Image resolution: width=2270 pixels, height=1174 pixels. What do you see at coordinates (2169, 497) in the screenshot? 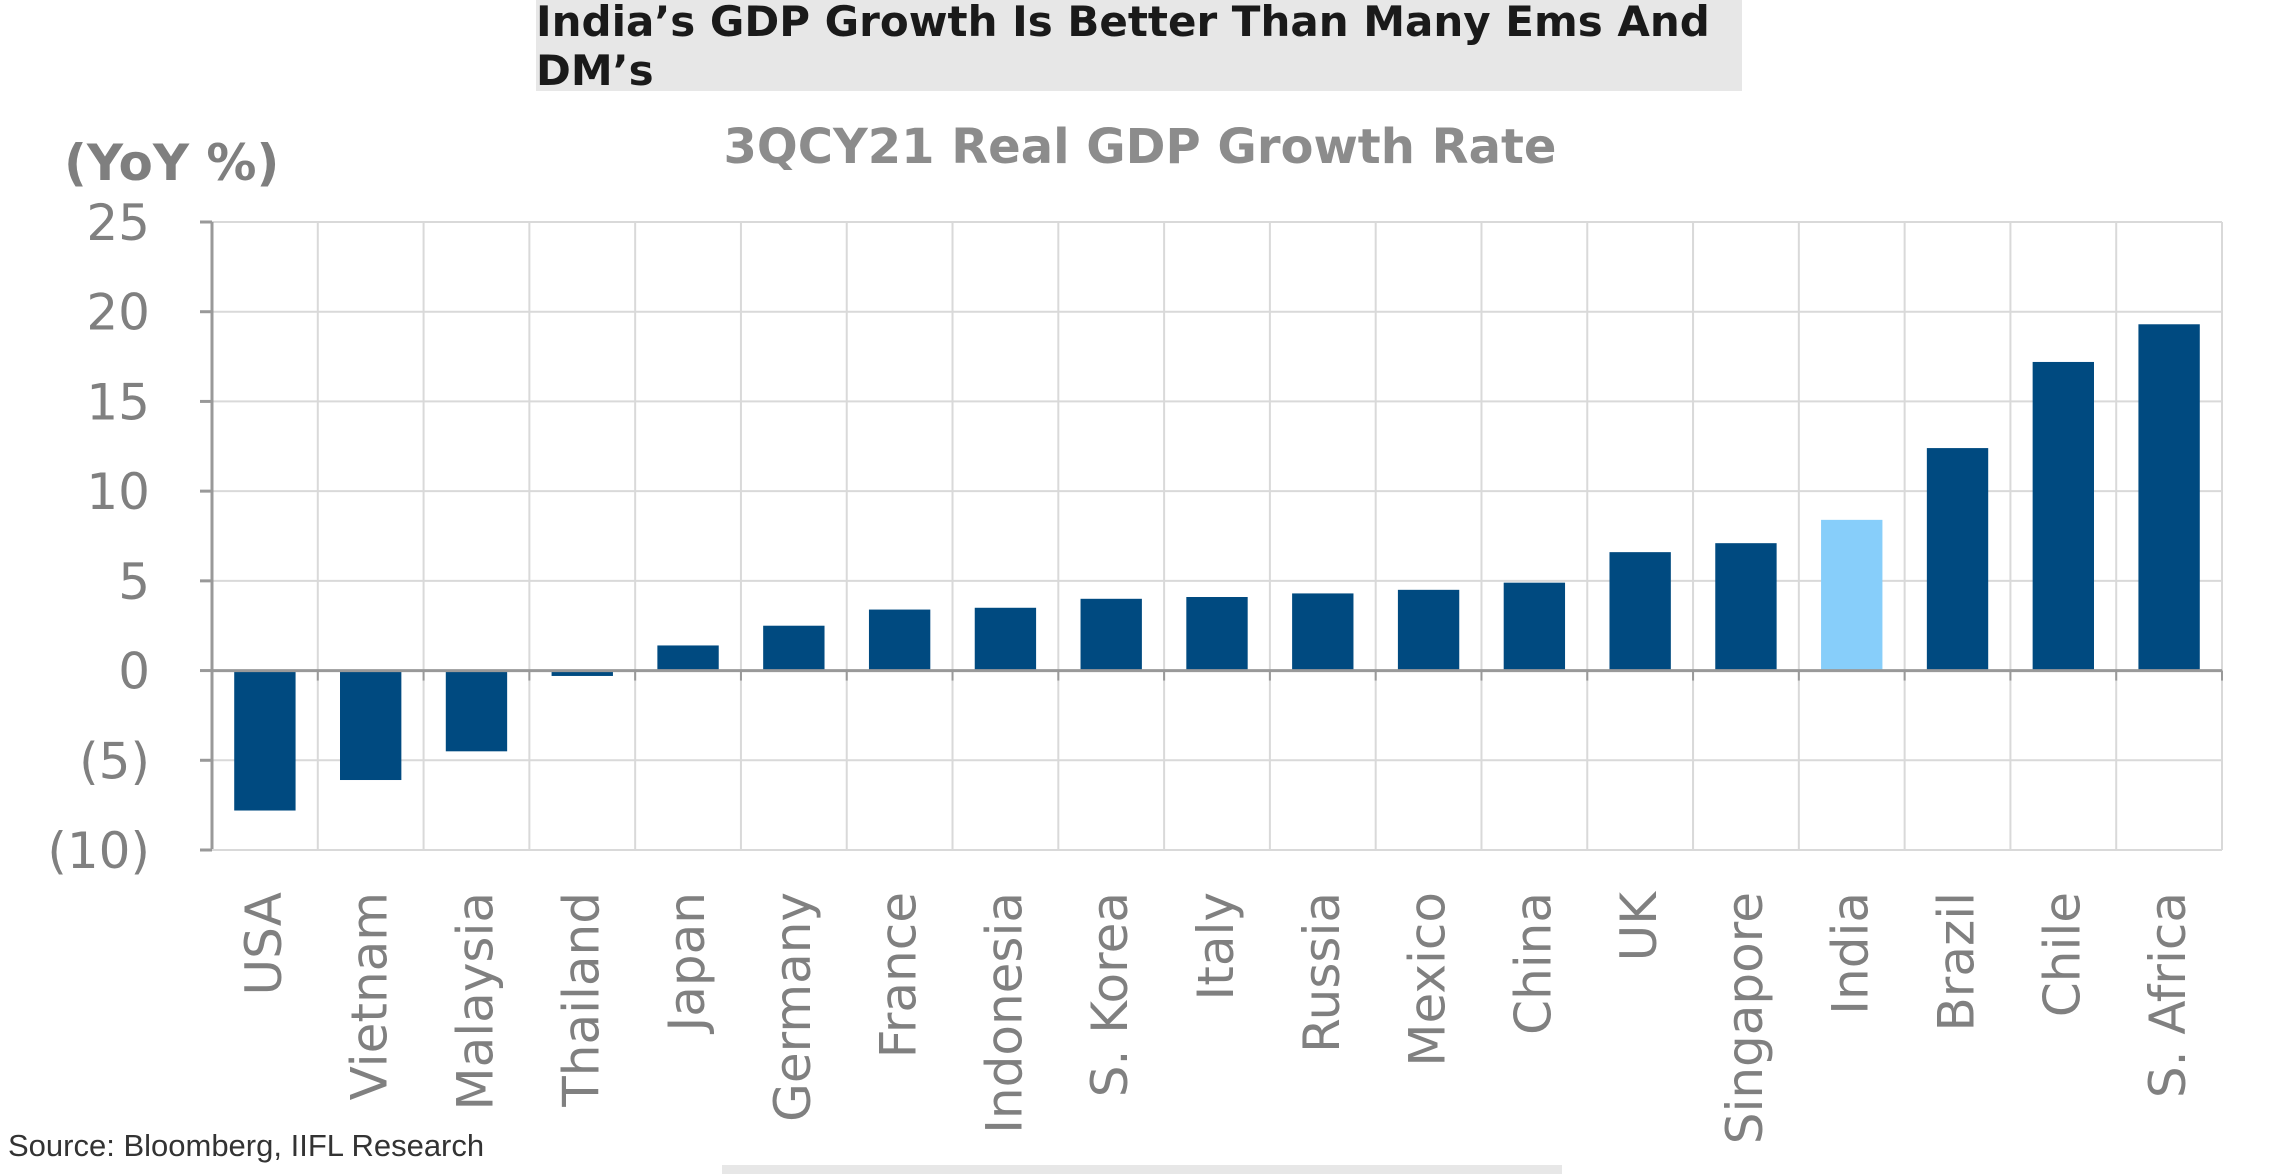
I see `bar-s-africa` at bounding box center [2169, 497].